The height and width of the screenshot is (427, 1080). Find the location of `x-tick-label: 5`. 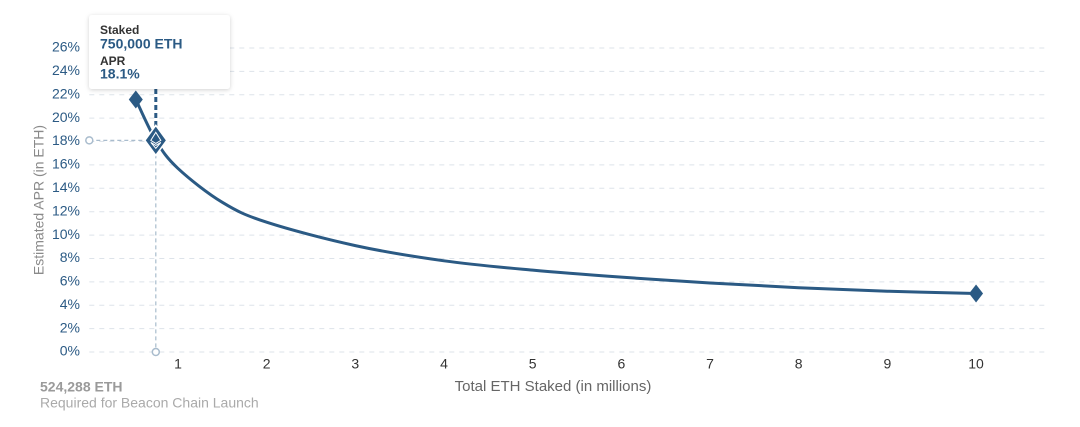

x-tick-label: 5 is located at coordinates (533, 364).